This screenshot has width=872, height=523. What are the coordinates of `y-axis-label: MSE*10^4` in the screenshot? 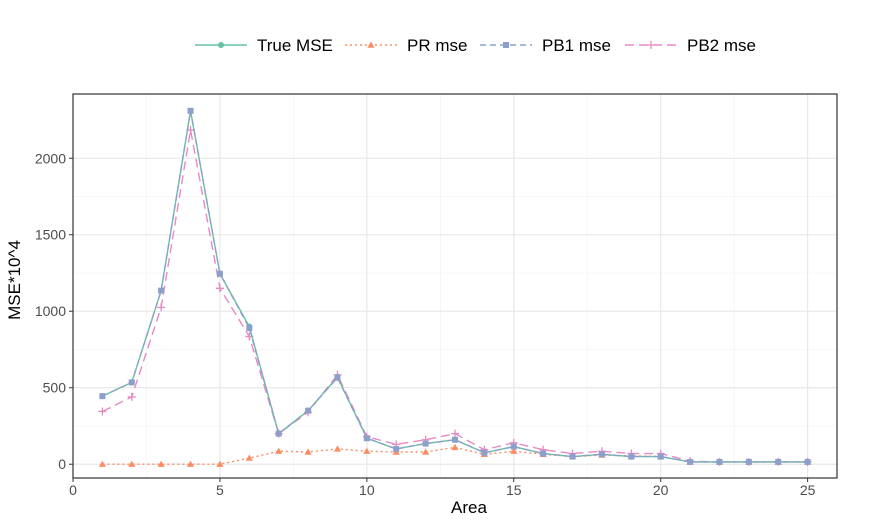 It's located at (14, 280).